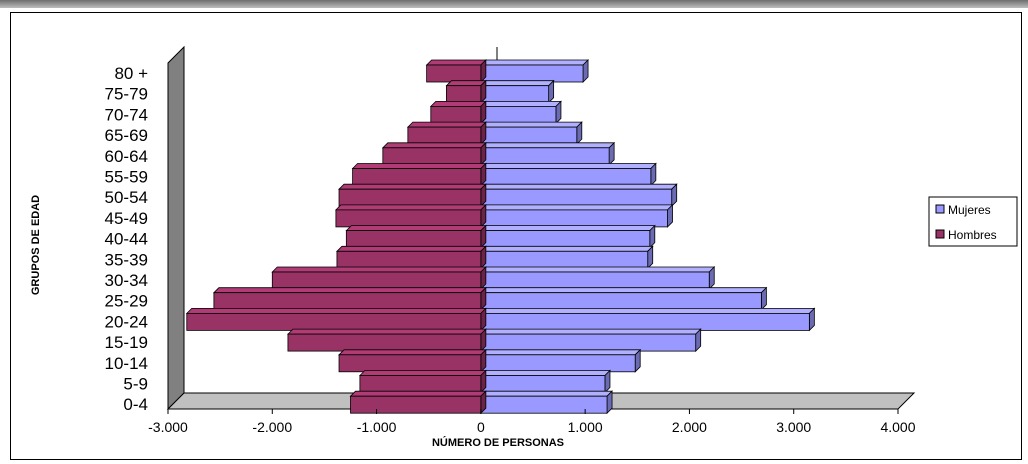 The image size is (1028, 464). What do you see at coordinates (126, 259) in the screenshot?
I see `category-label: 35-39` at bounding box center [126, 259].